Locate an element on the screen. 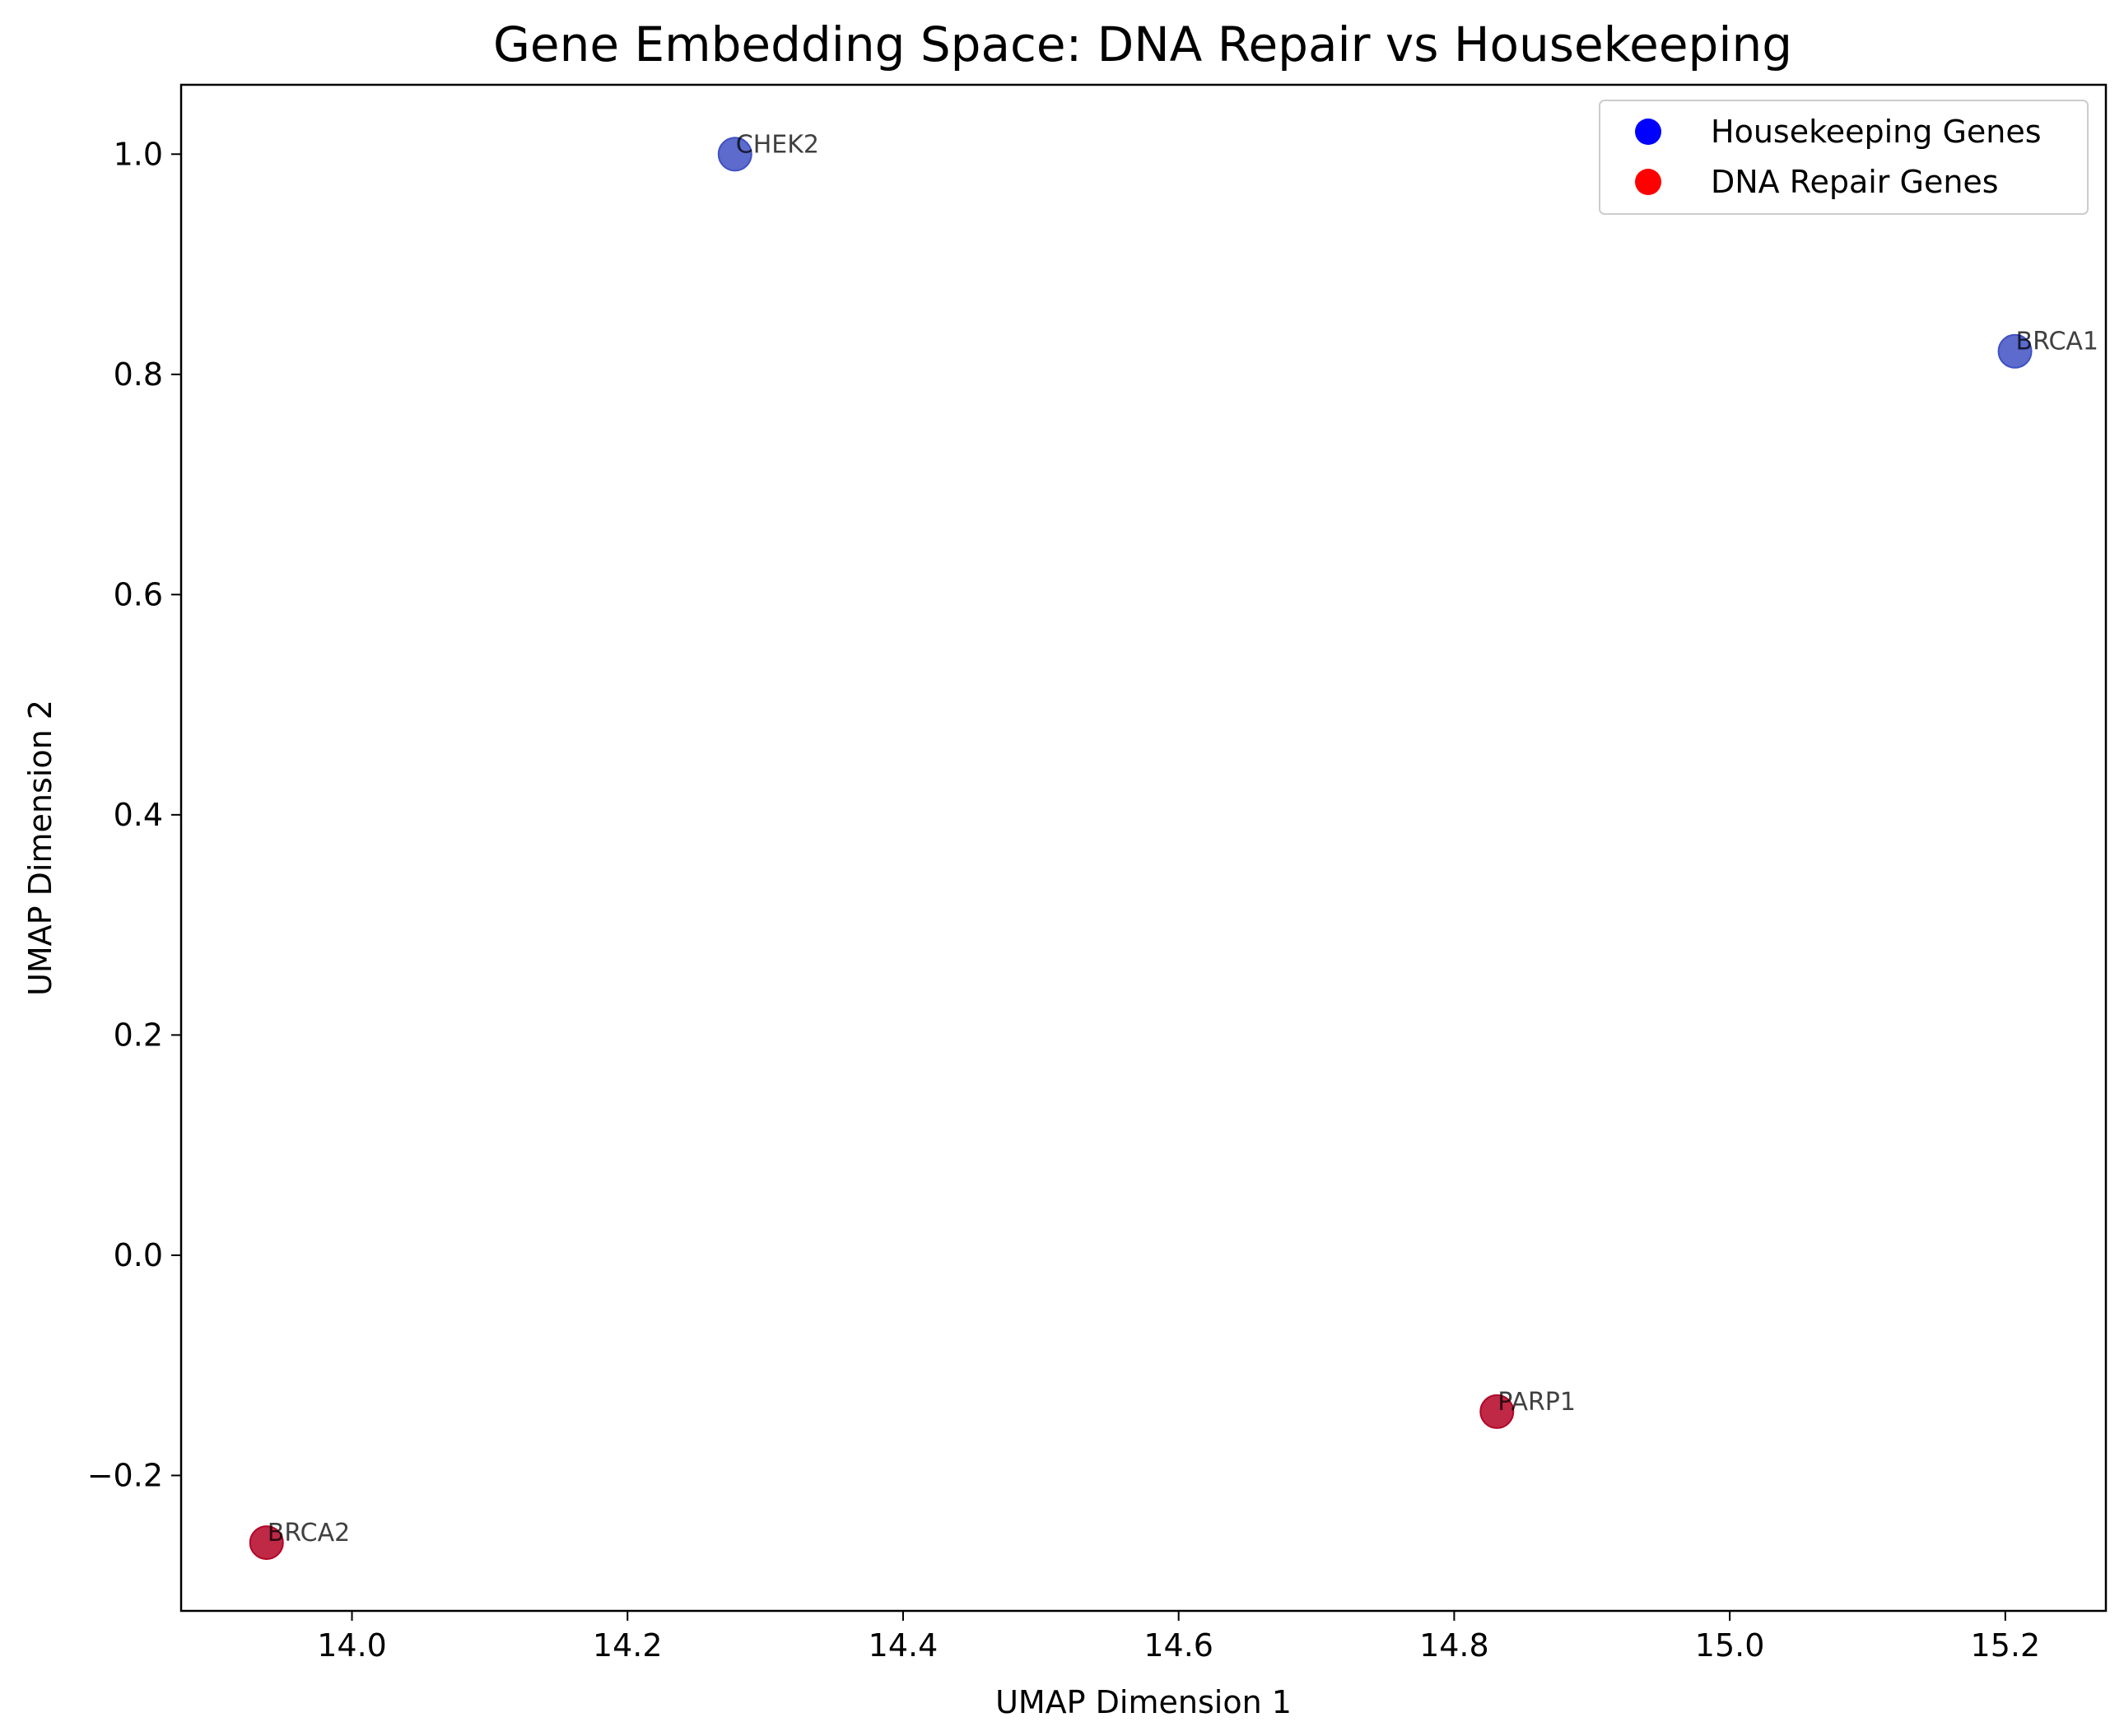  x-axis: 14.0 14.2 14.4 14.6 14.8 15.0 15.2 is located at coordinates (1178, 1638).